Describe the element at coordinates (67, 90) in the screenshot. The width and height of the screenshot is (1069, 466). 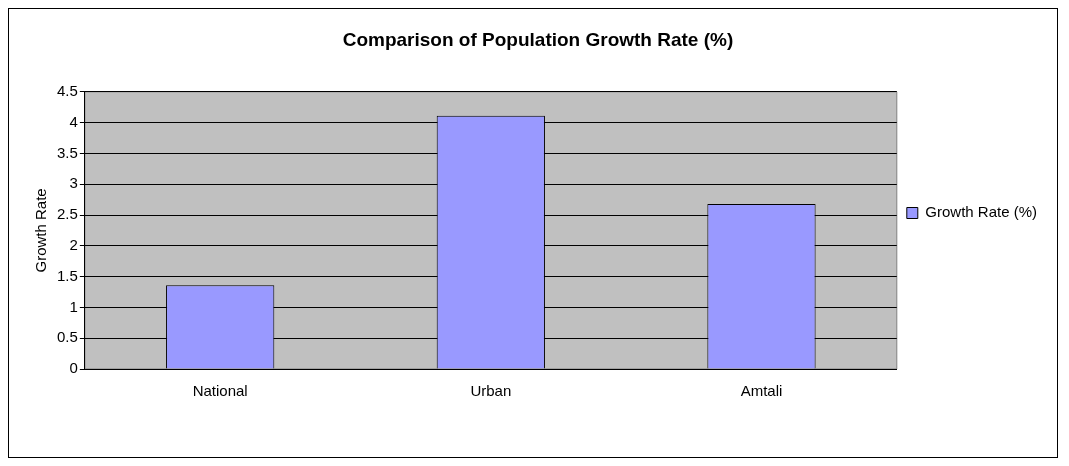
I see `y-tick-label: 4.5` at that location.